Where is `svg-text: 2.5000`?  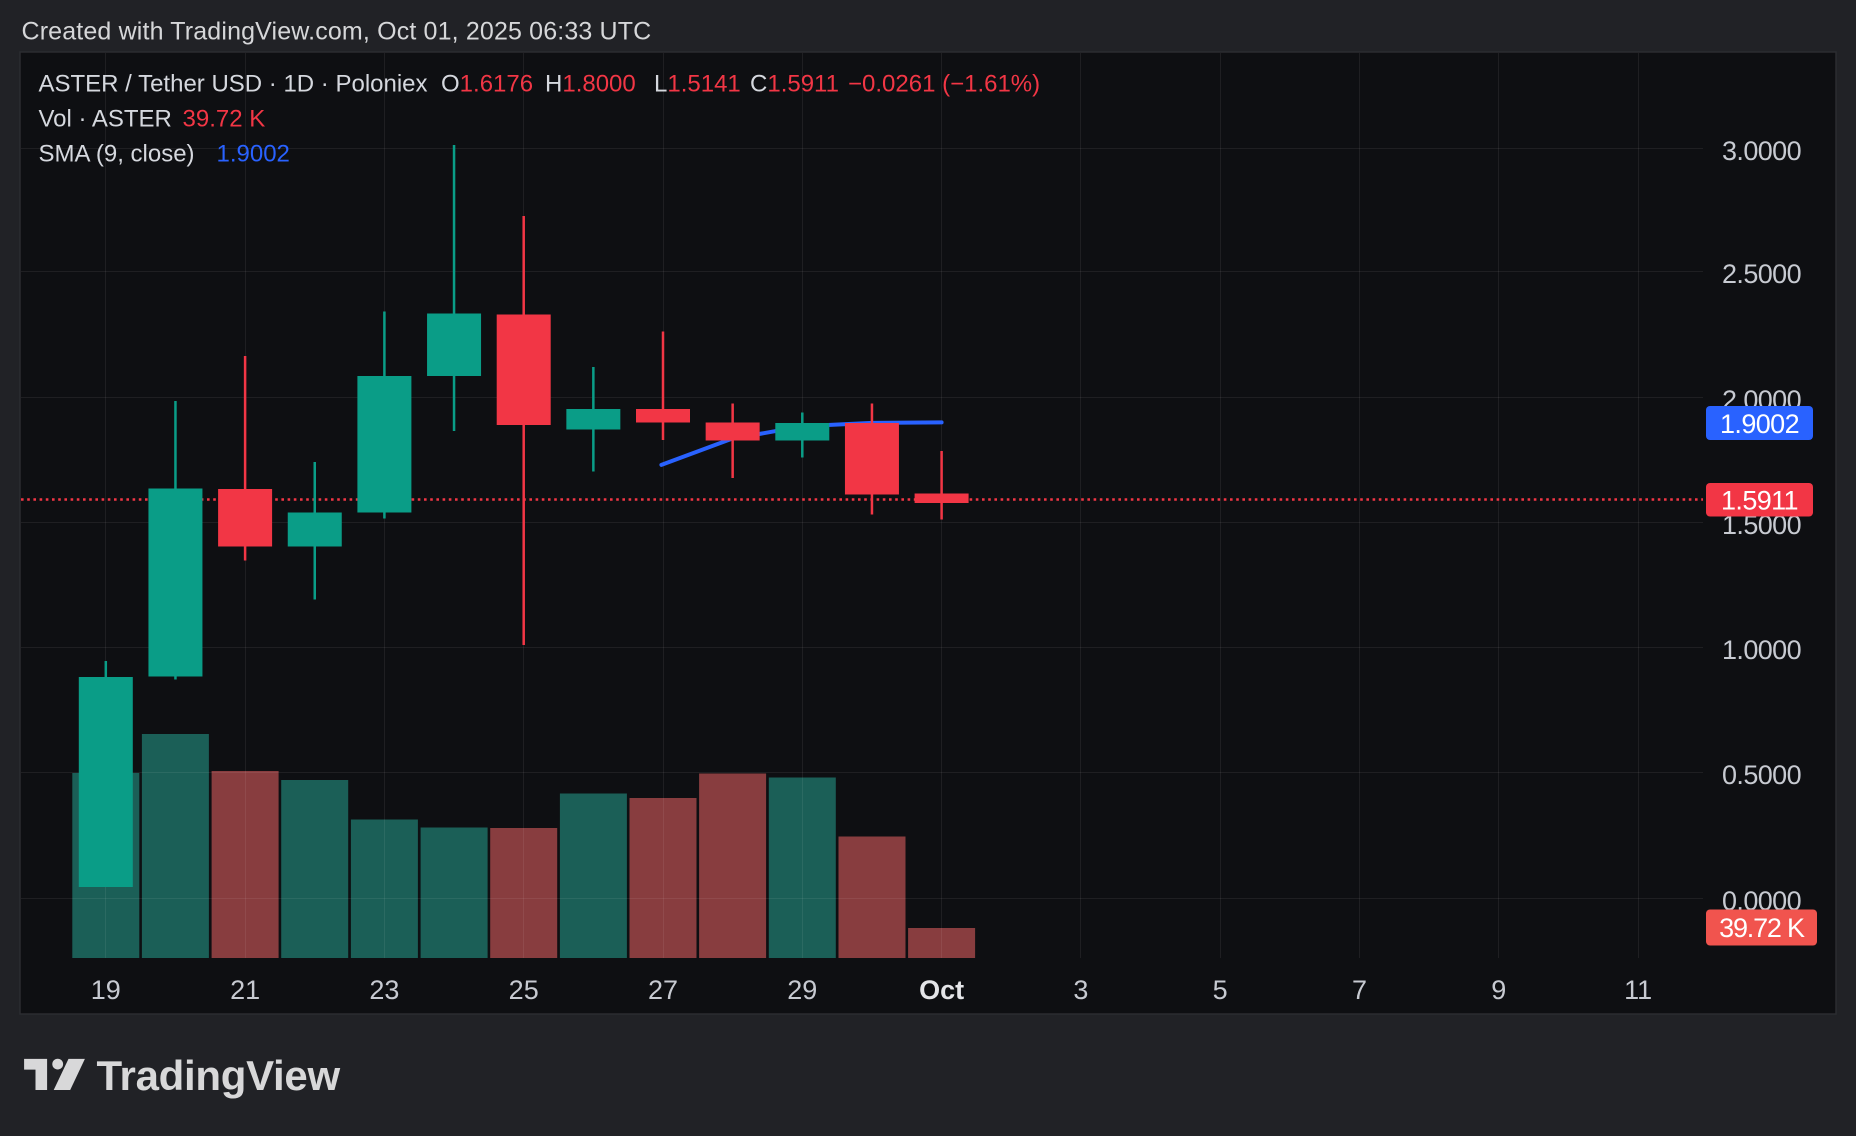 svg-text: 2.5000 is located at coordinates (1761, 274).